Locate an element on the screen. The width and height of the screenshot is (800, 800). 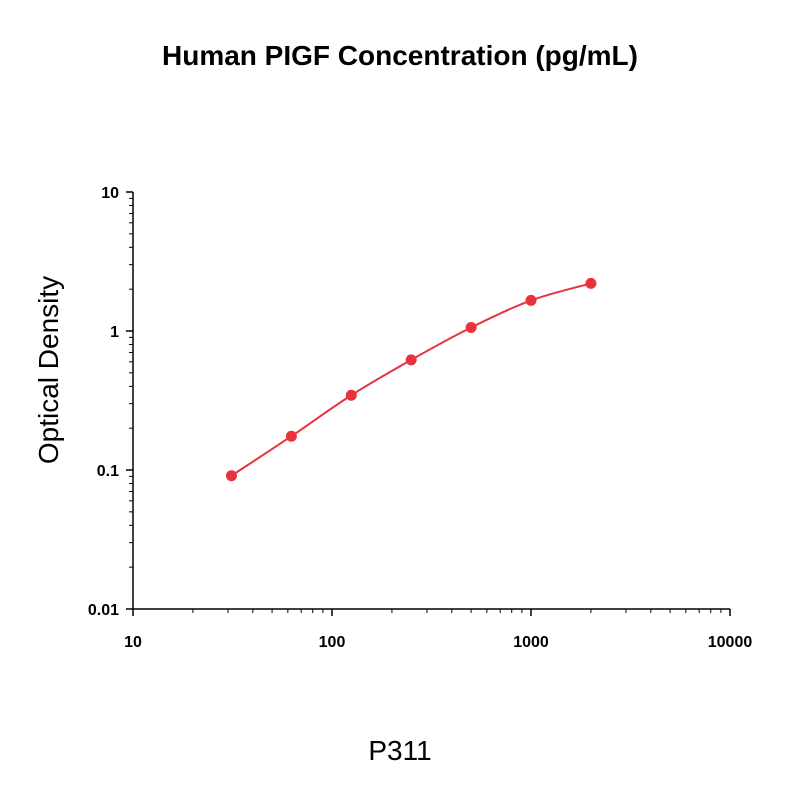
y-tick-label: 0.1 is located at coordinates (108, 471).